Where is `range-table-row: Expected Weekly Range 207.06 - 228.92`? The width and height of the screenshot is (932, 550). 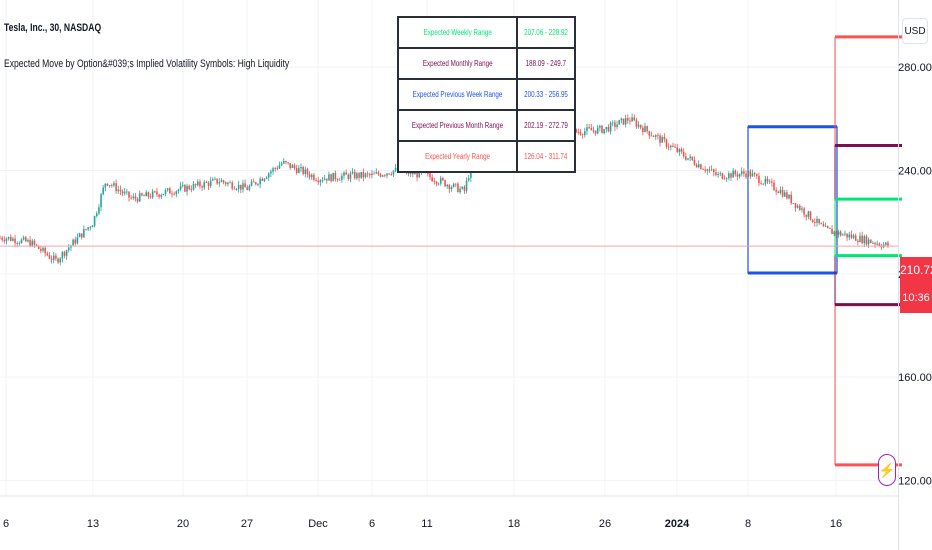
range-table-row: Expected Weekly Range 207.06 - 228.92 is located at coordinates (487, 32).